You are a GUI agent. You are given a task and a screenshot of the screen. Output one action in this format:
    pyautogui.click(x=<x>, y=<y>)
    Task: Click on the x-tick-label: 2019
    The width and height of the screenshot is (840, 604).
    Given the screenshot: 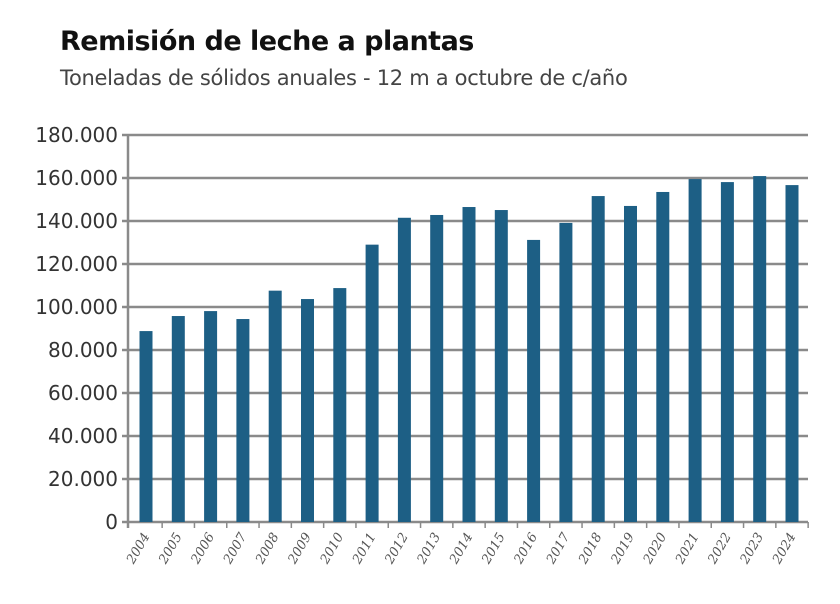 What is the action you would take?
    pyautogui.click(x=623, y=549)
    